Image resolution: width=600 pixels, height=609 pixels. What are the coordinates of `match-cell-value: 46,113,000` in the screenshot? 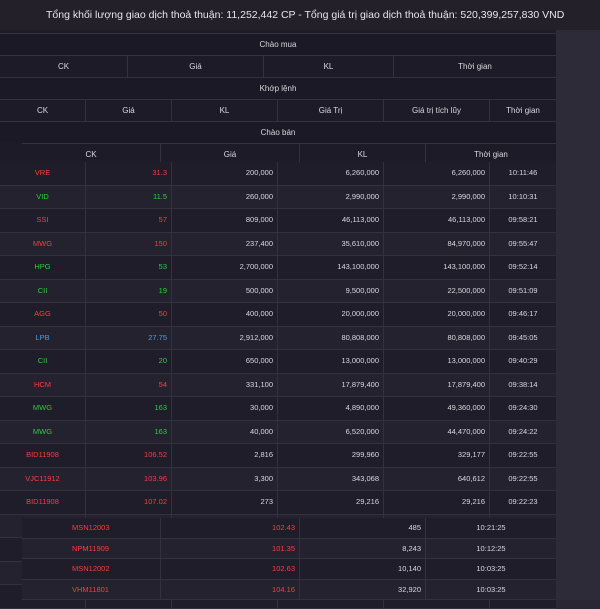 It's located at (331, 220).